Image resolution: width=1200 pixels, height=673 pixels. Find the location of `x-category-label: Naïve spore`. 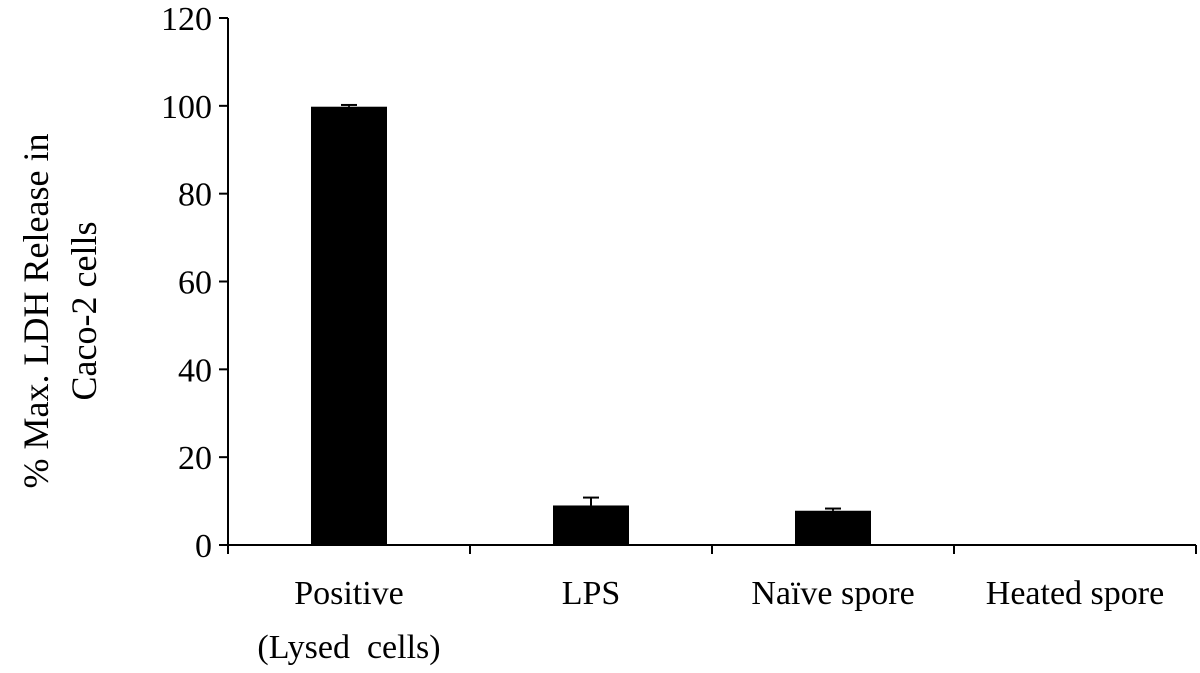

x-category-label: Naïve spore is located at coordinates (832, 593).